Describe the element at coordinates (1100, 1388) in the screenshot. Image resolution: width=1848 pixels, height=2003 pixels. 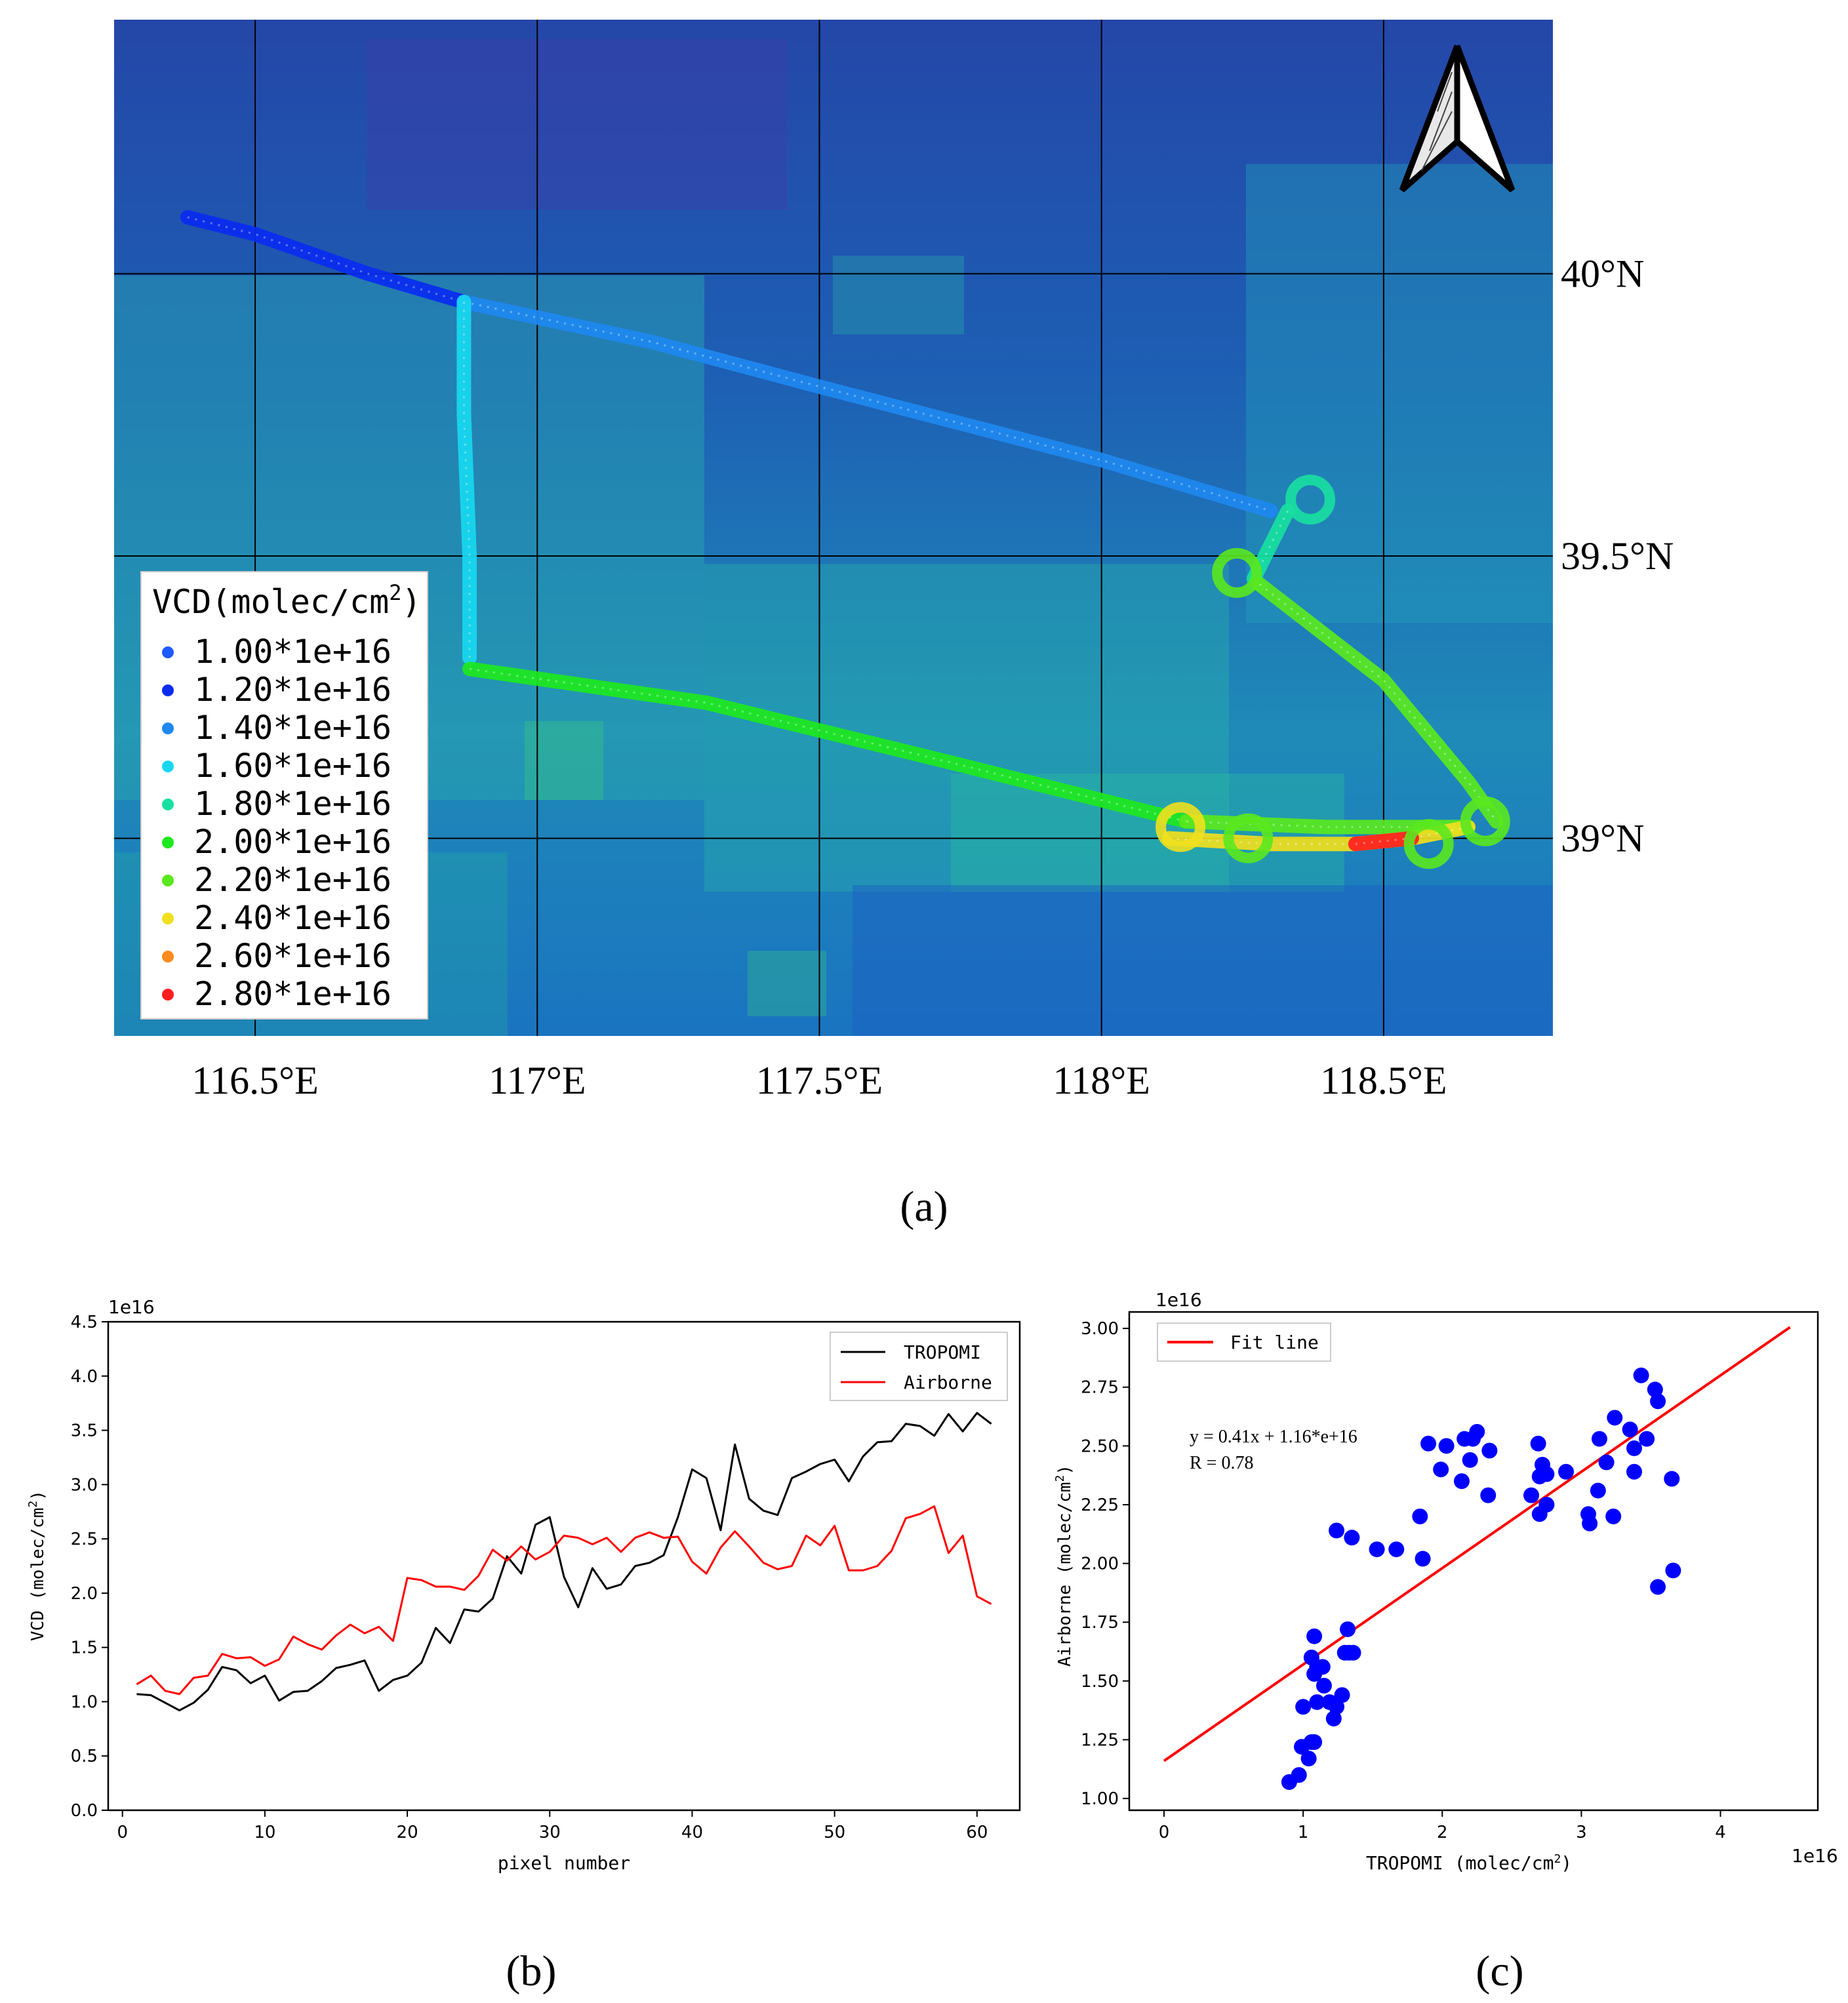
I see `y-tick-label-c: 2.75` at that location.